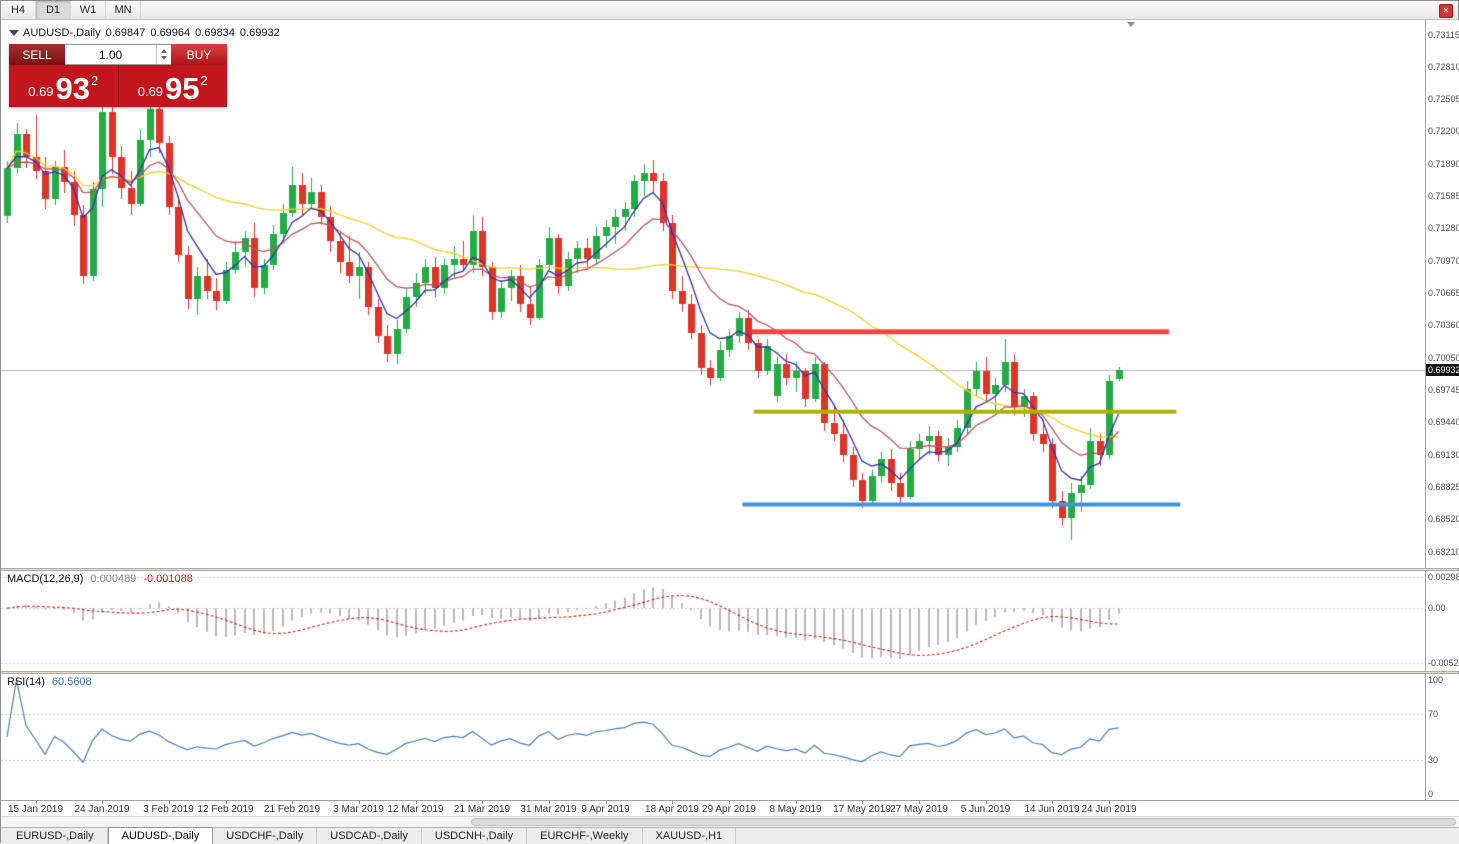  What do you see at coordinates (1052, 809) in the screenshot?
I see `time-axis-label: 14 Jun 2019` at bounding box center [1052, 809].